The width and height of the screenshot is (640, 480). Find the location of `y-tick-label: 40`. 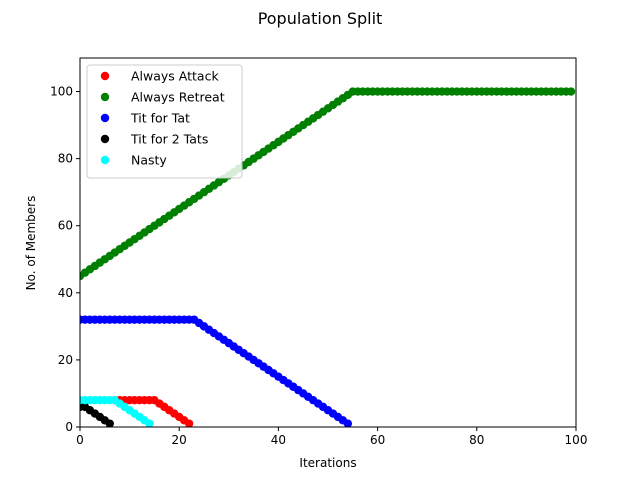

y-tick-label: 40 is located at coordinates (65, 293).